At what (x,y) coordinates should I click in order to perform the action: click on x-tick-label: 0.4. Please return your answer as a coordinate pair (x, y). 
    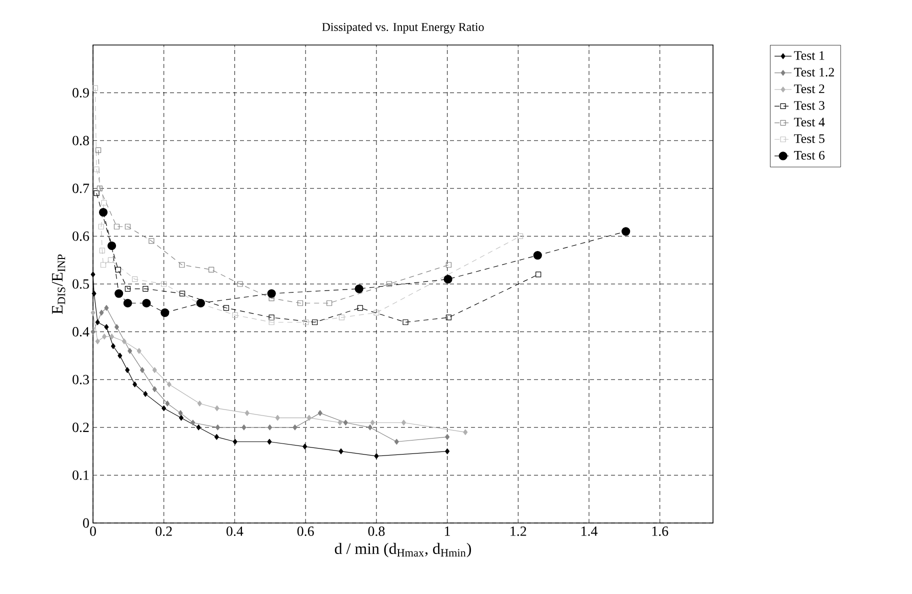
    Looking at the image, I should click on (235, 531).